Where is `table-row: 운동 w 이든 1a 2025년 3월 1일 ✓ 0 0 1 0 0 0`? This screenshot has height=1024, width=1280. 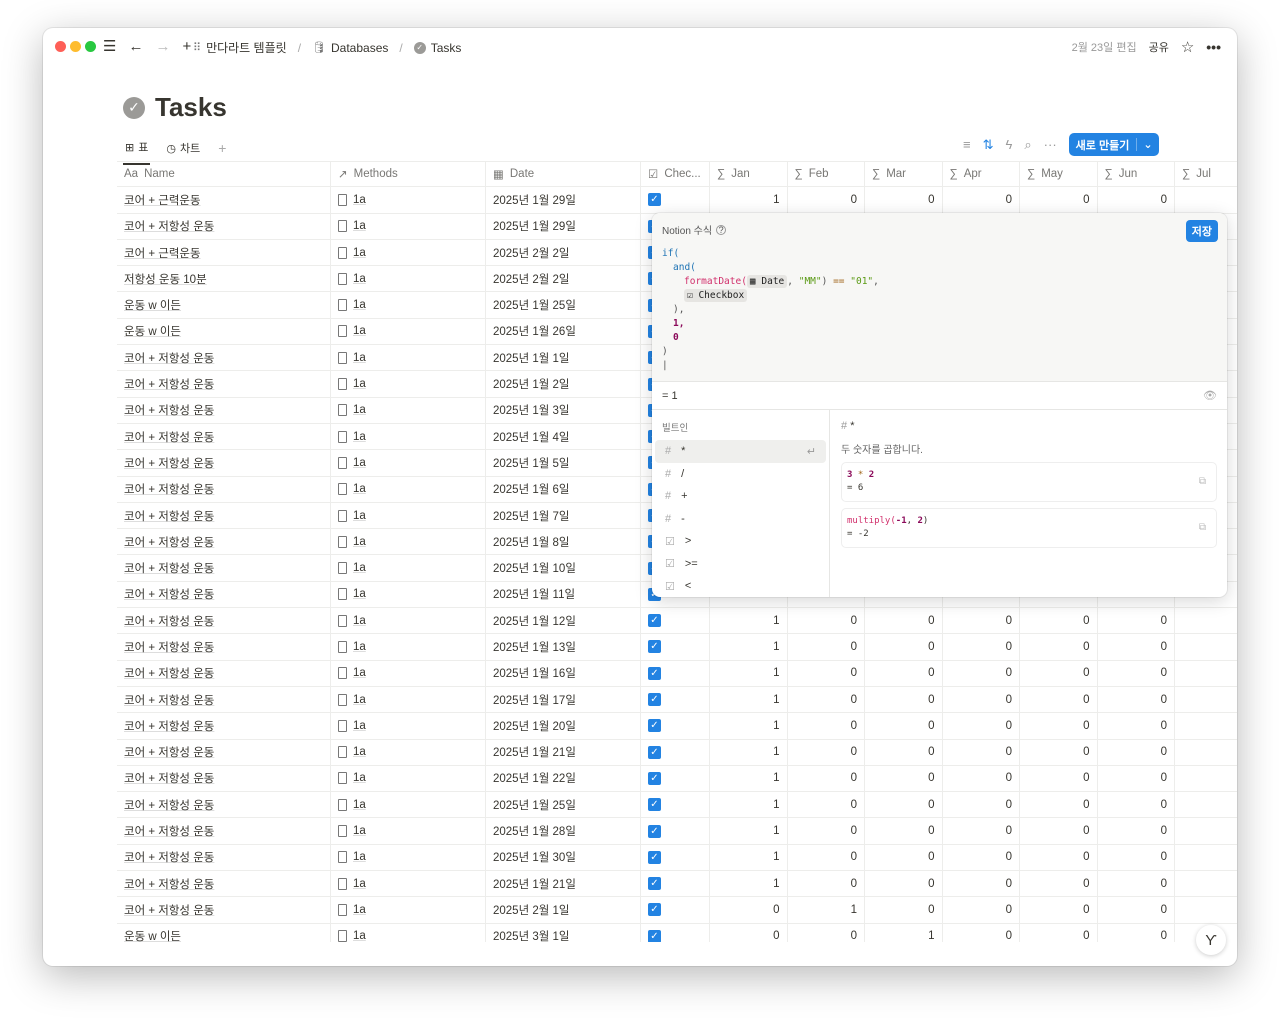
table-row: 운동 w 이든 1a 2025년 3월 1일 ✓ 0 0 1 0 0 0 is located at coordinates (677, 932).